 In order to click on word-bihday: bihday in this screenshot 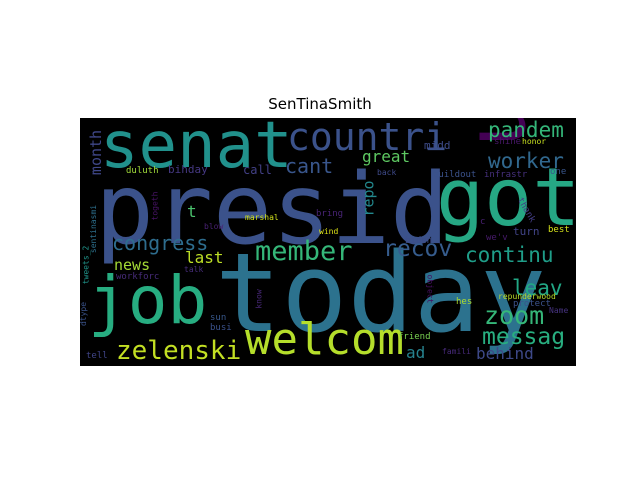, I will do `click(188, 169)`.